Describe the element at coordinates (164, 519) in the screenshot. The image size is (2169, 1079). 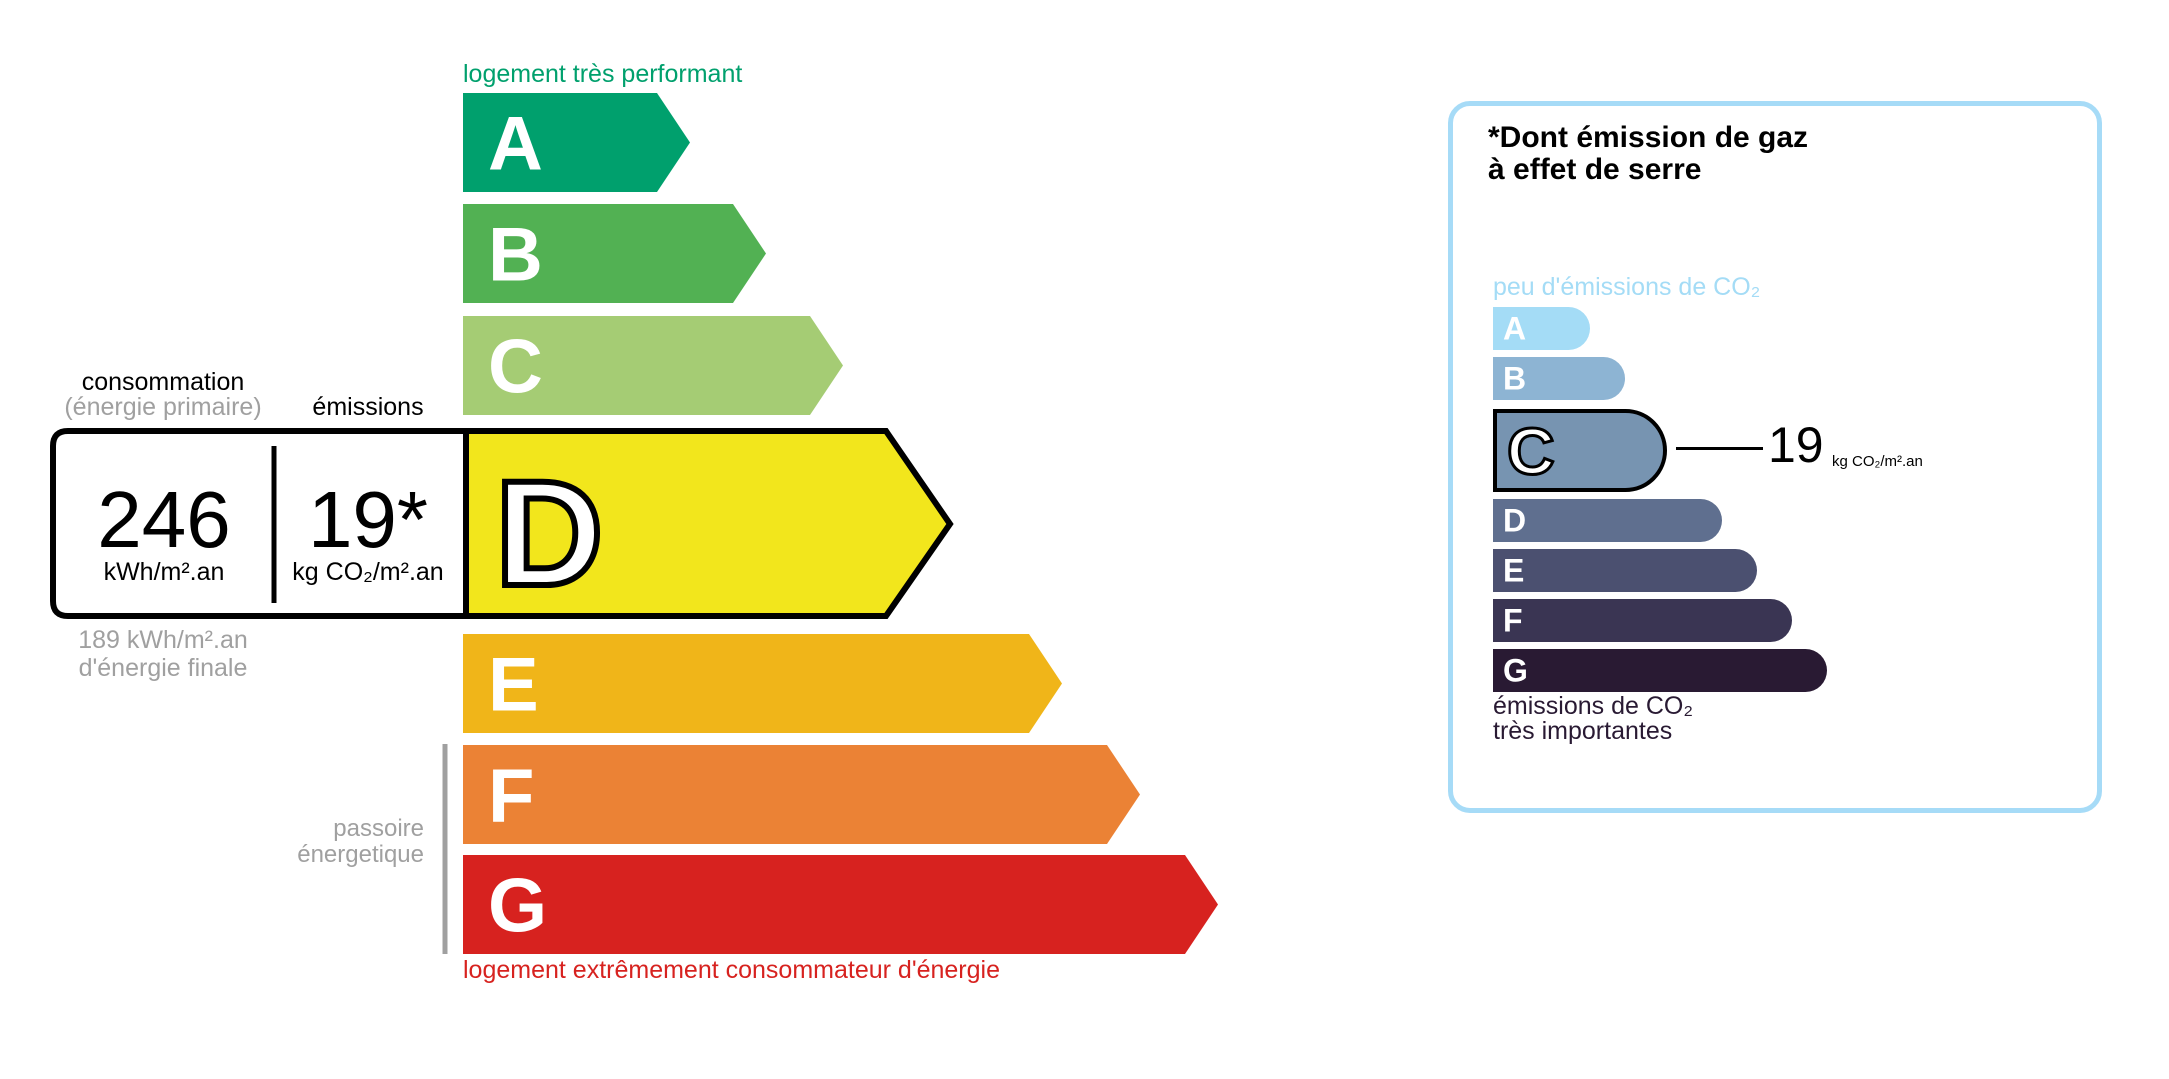
I see `consumption-value: 246` at that location.